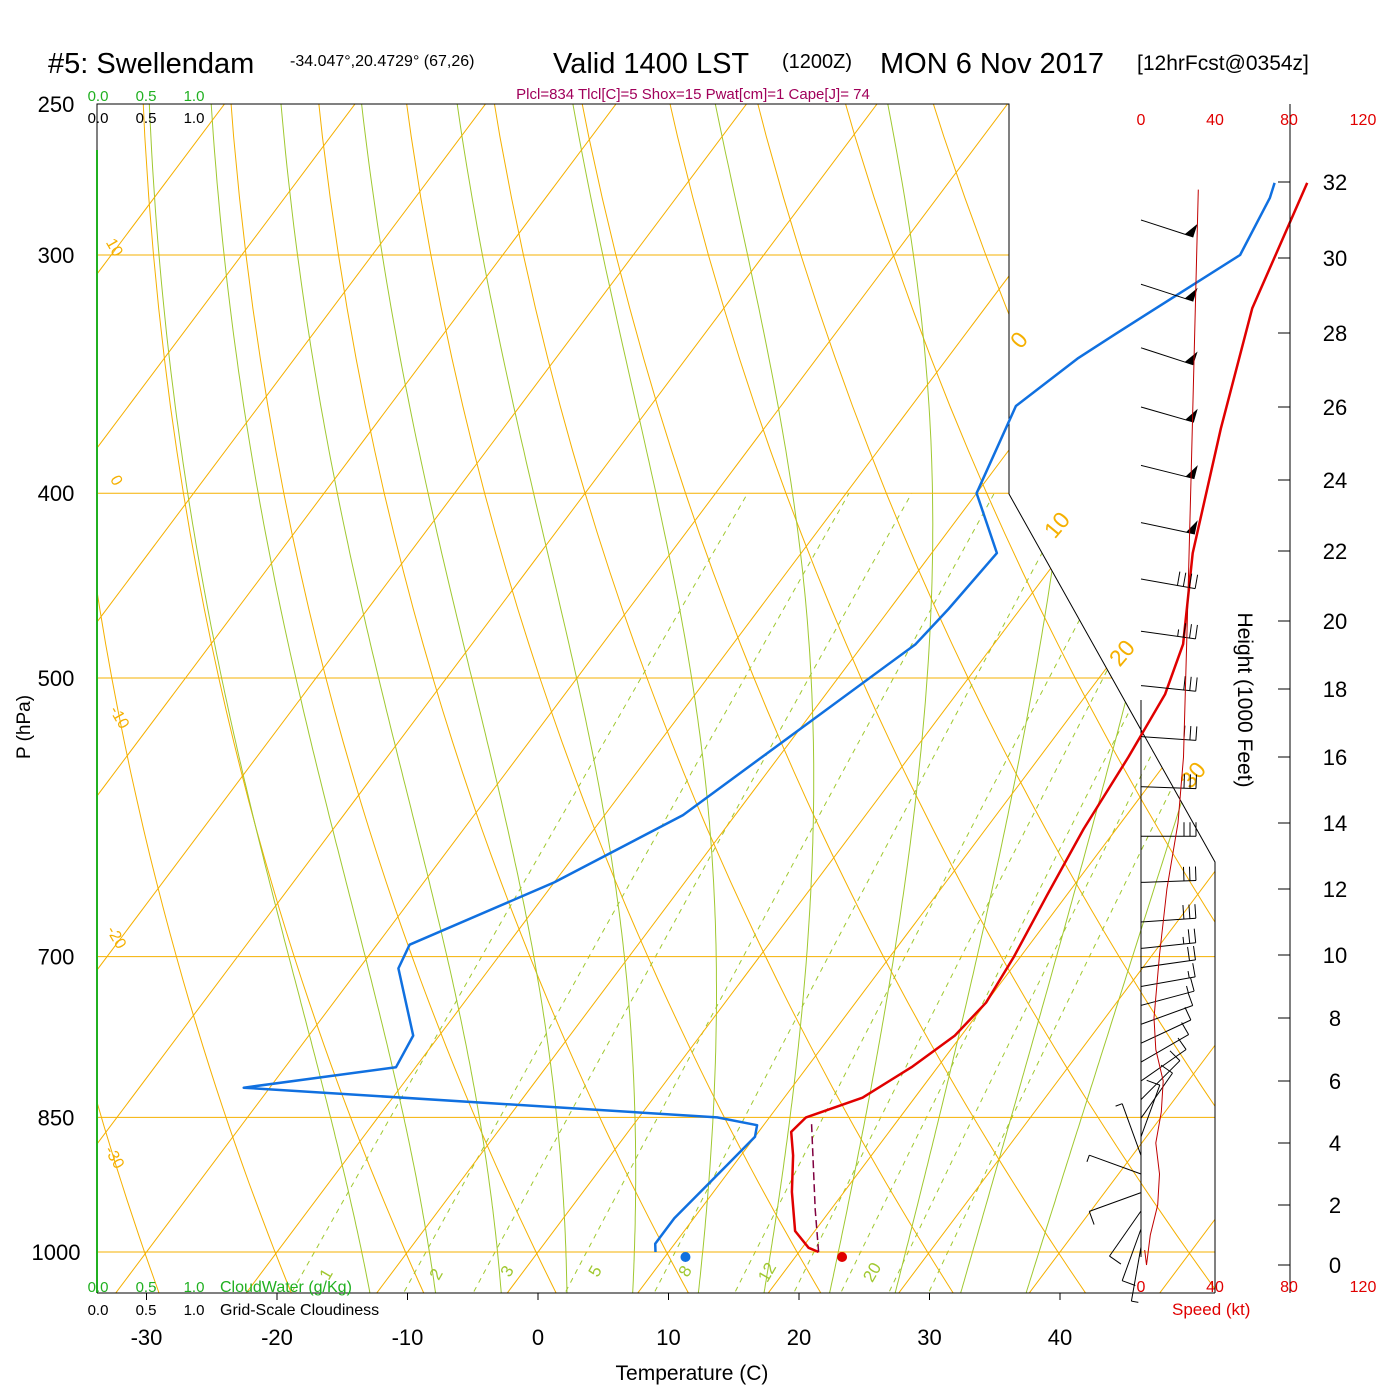 This screenshot has height=1400, width=1400. I want to click on isotherm, so click(1119, 698).